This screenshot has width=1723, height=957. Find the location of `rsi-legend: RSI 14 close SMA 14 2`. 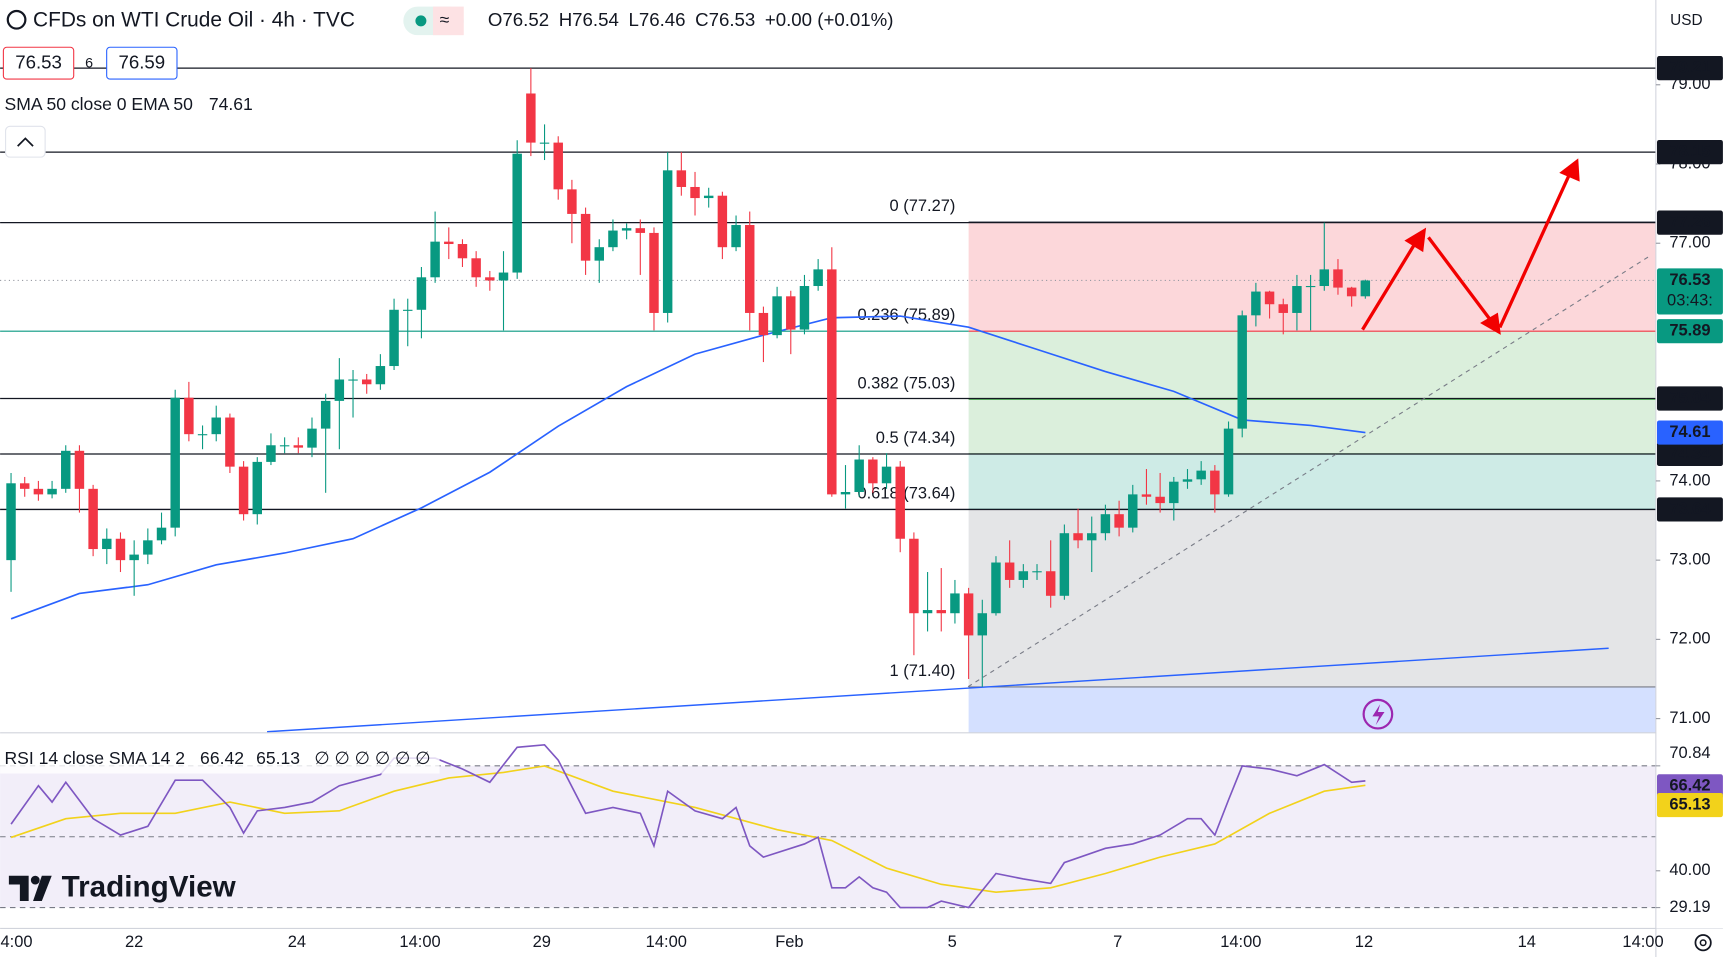

rsi-legend: RSI 14 close SMA 14 2 is located at coordinates (94, 758).